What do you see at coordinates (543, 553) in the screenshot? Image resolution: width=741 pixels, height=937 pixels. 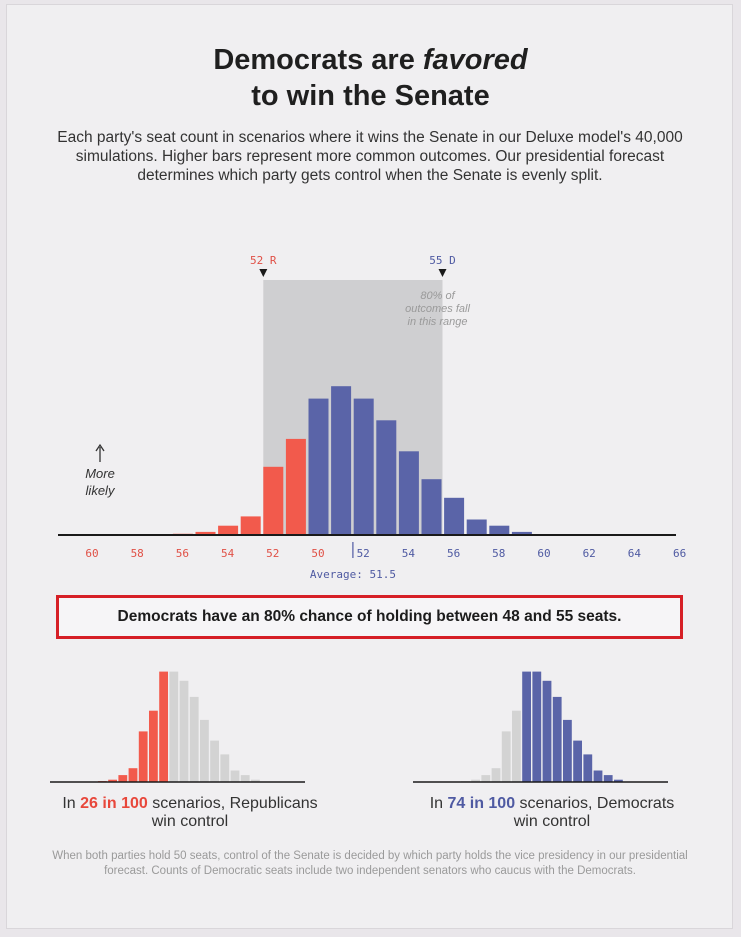 I see `tick-label-10: 60` at bounding box center [543, 553].